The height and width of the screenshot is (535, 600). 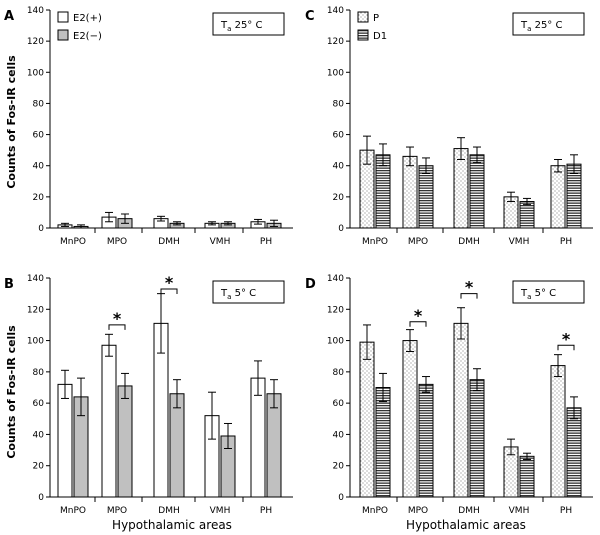 What do you see at coordinates (519, 511) in the screenshot?
I see `category-label-d: VMH` at bounding box center [519, 511].